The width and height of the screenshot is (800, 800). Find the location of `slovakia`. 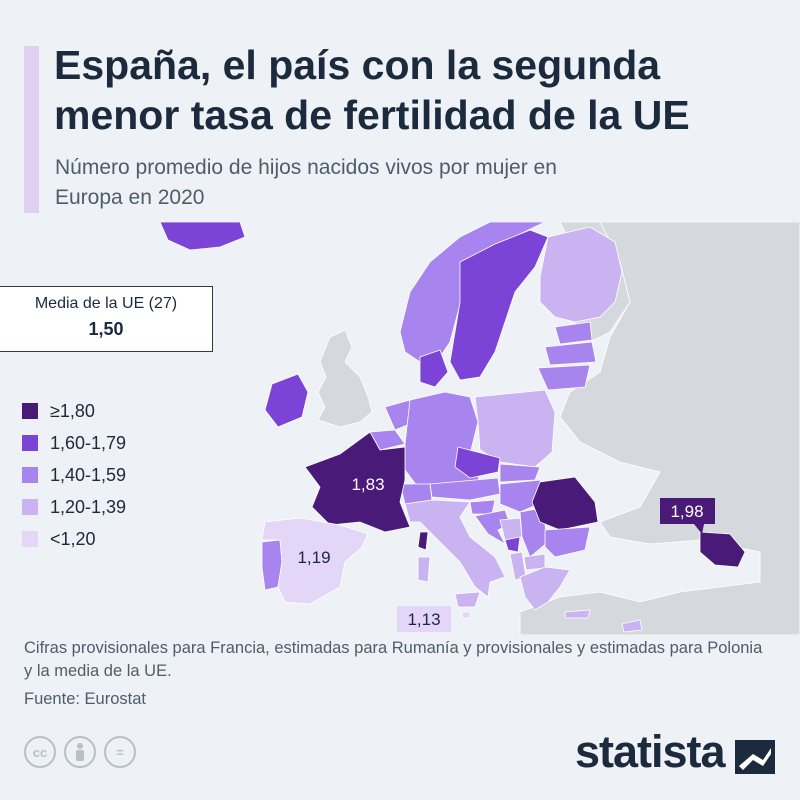

slovakia is located at coordinates (520, 473).